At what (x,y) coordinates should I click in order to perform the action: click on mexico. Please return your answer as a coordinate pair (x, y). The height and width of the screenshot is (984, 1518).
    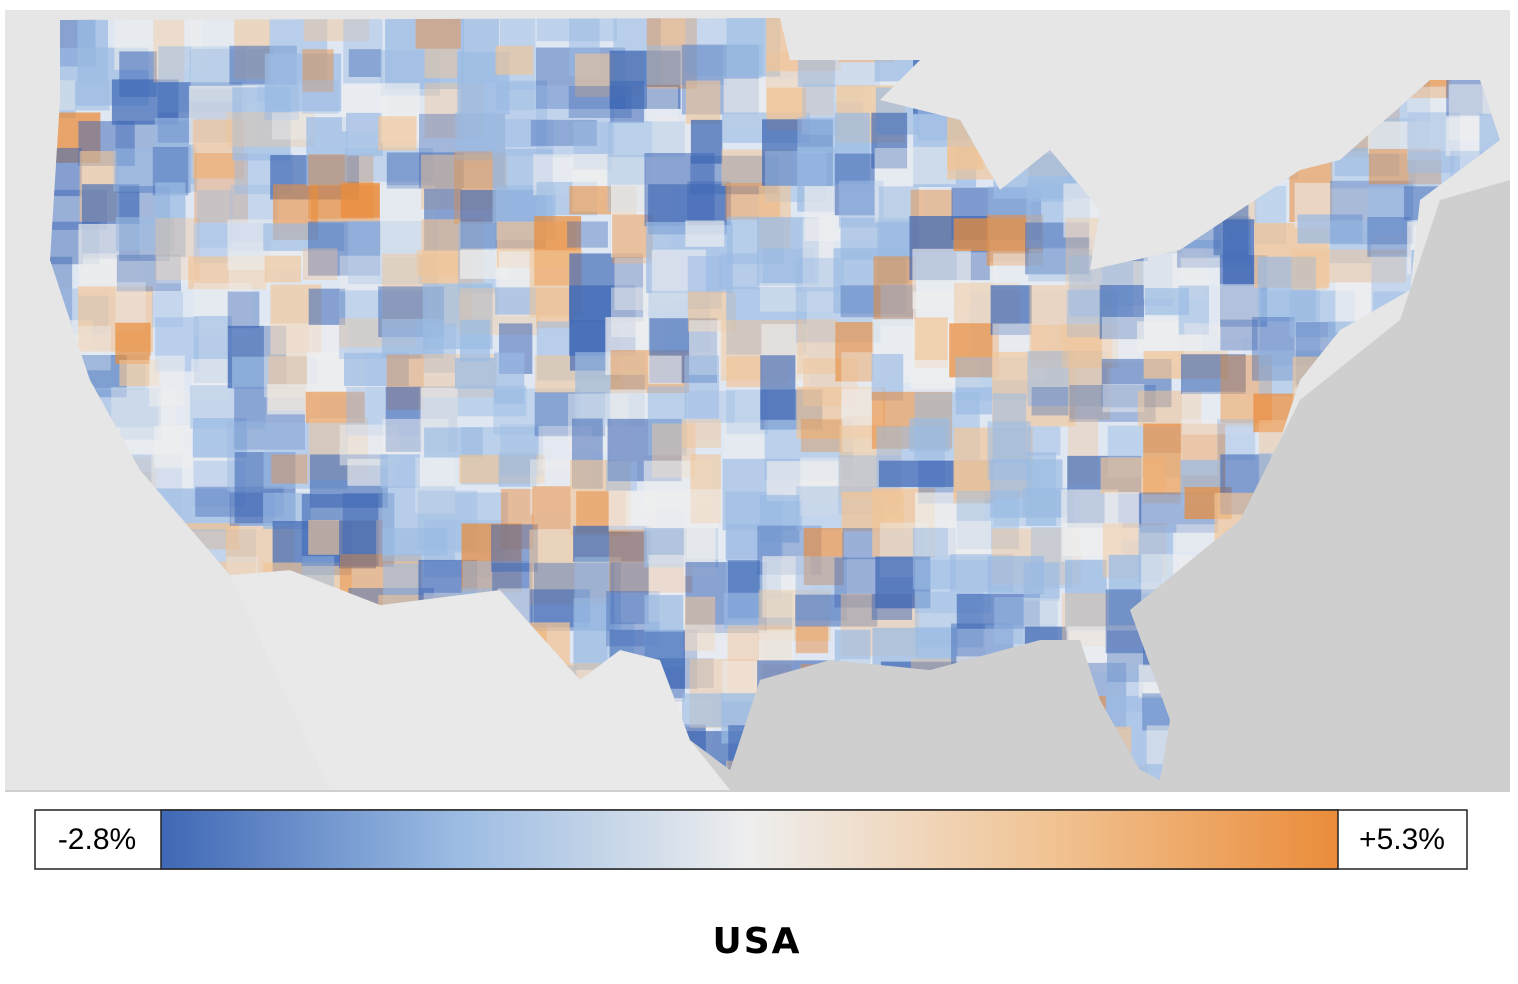
    Looking at the image, I should click on (480, 680).